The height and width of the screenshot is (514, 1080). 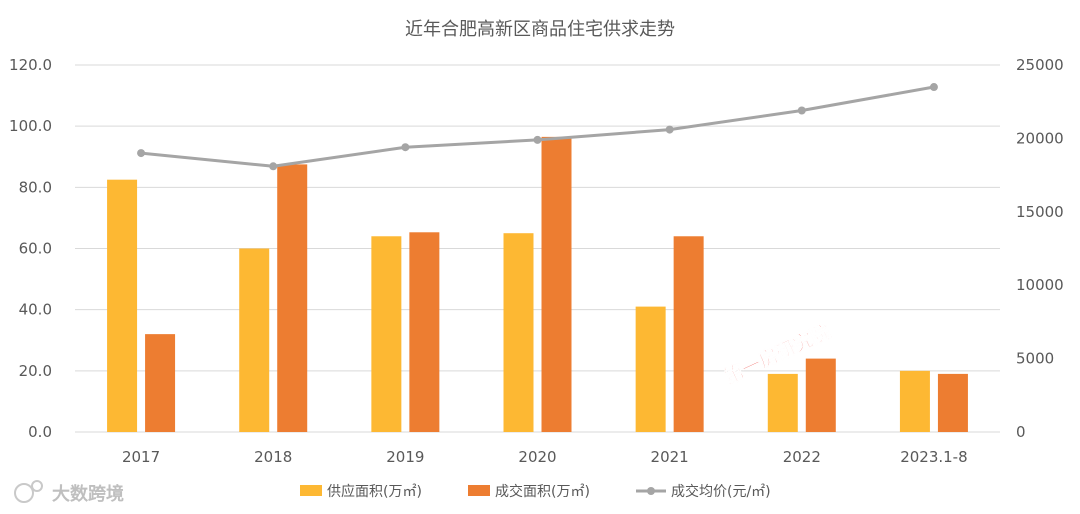 I want to click on right-axis-tick-label: 10000, so click(x=1040, y=285).